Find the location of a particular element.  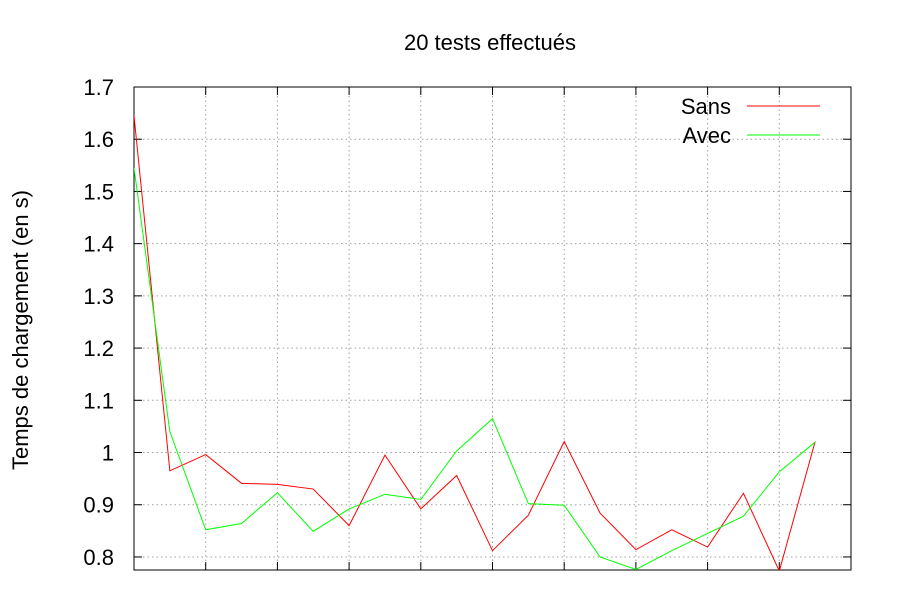

legend: Sans Avec is located at coordinates (750, 121).